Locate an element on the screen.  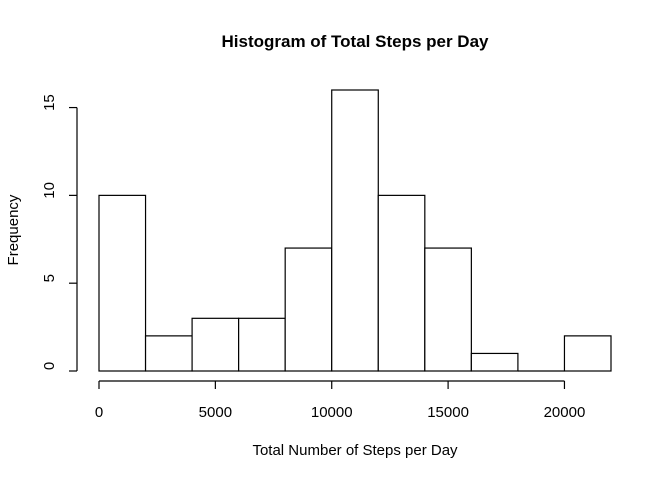
y-axis: 0 5 10 15 is located at coordinates (59, 233).